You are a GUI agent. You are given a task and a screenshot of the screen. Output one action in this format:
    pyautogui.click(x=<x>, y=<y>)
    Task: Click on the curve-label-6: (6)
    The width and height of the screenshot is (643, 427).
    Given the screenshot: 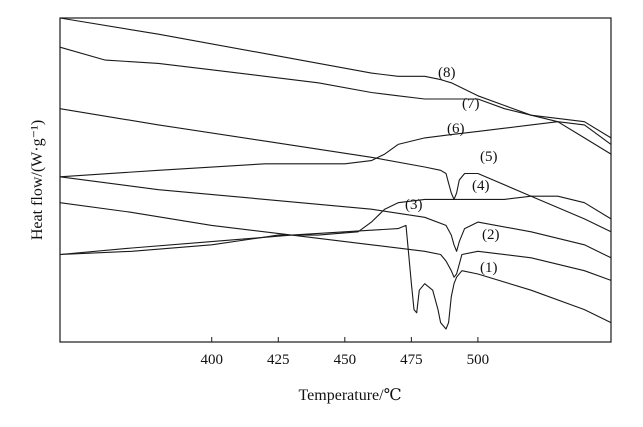 What is the action you would take?
    pyautogui.click(x=456, y=129)
    